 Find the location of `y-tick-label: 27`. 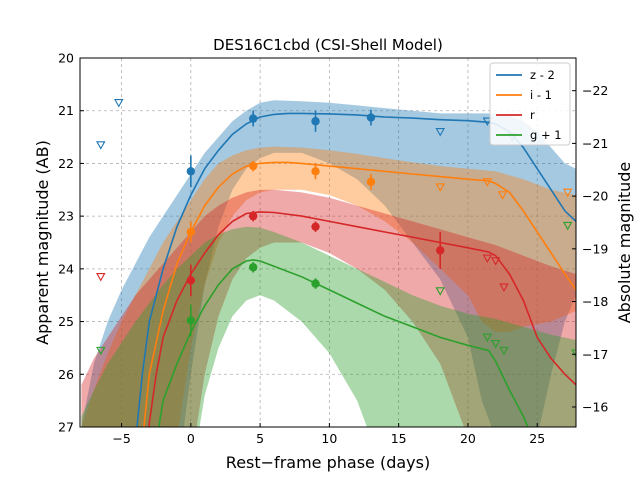

y-tick-label: 27 is located at coordinates (66, 427).